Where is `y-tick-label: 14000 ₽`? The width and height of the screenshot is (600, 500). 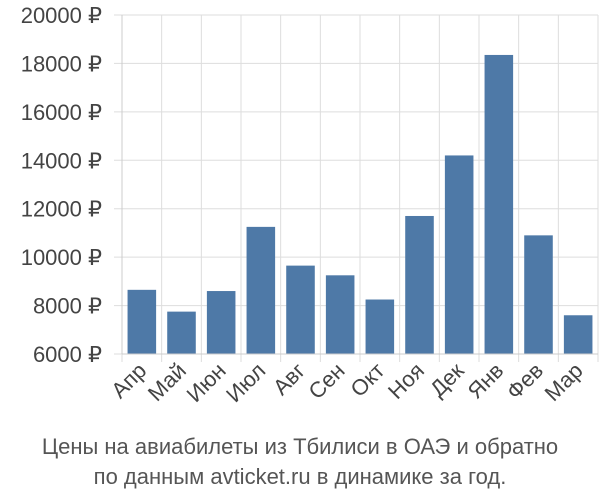 y-tick-label: 14000 ₽ is located at coordinates (61, 160).